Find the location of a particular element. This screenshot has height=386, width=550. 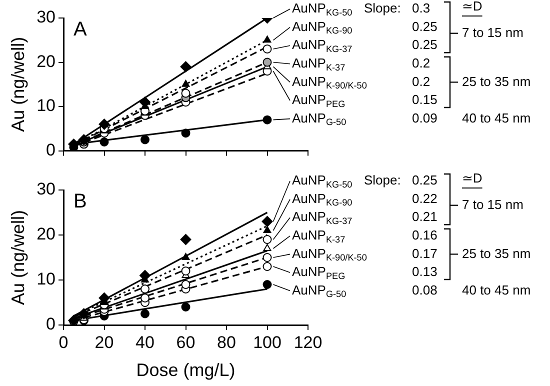

text: 0.16 is located at coordinates (425, 234).